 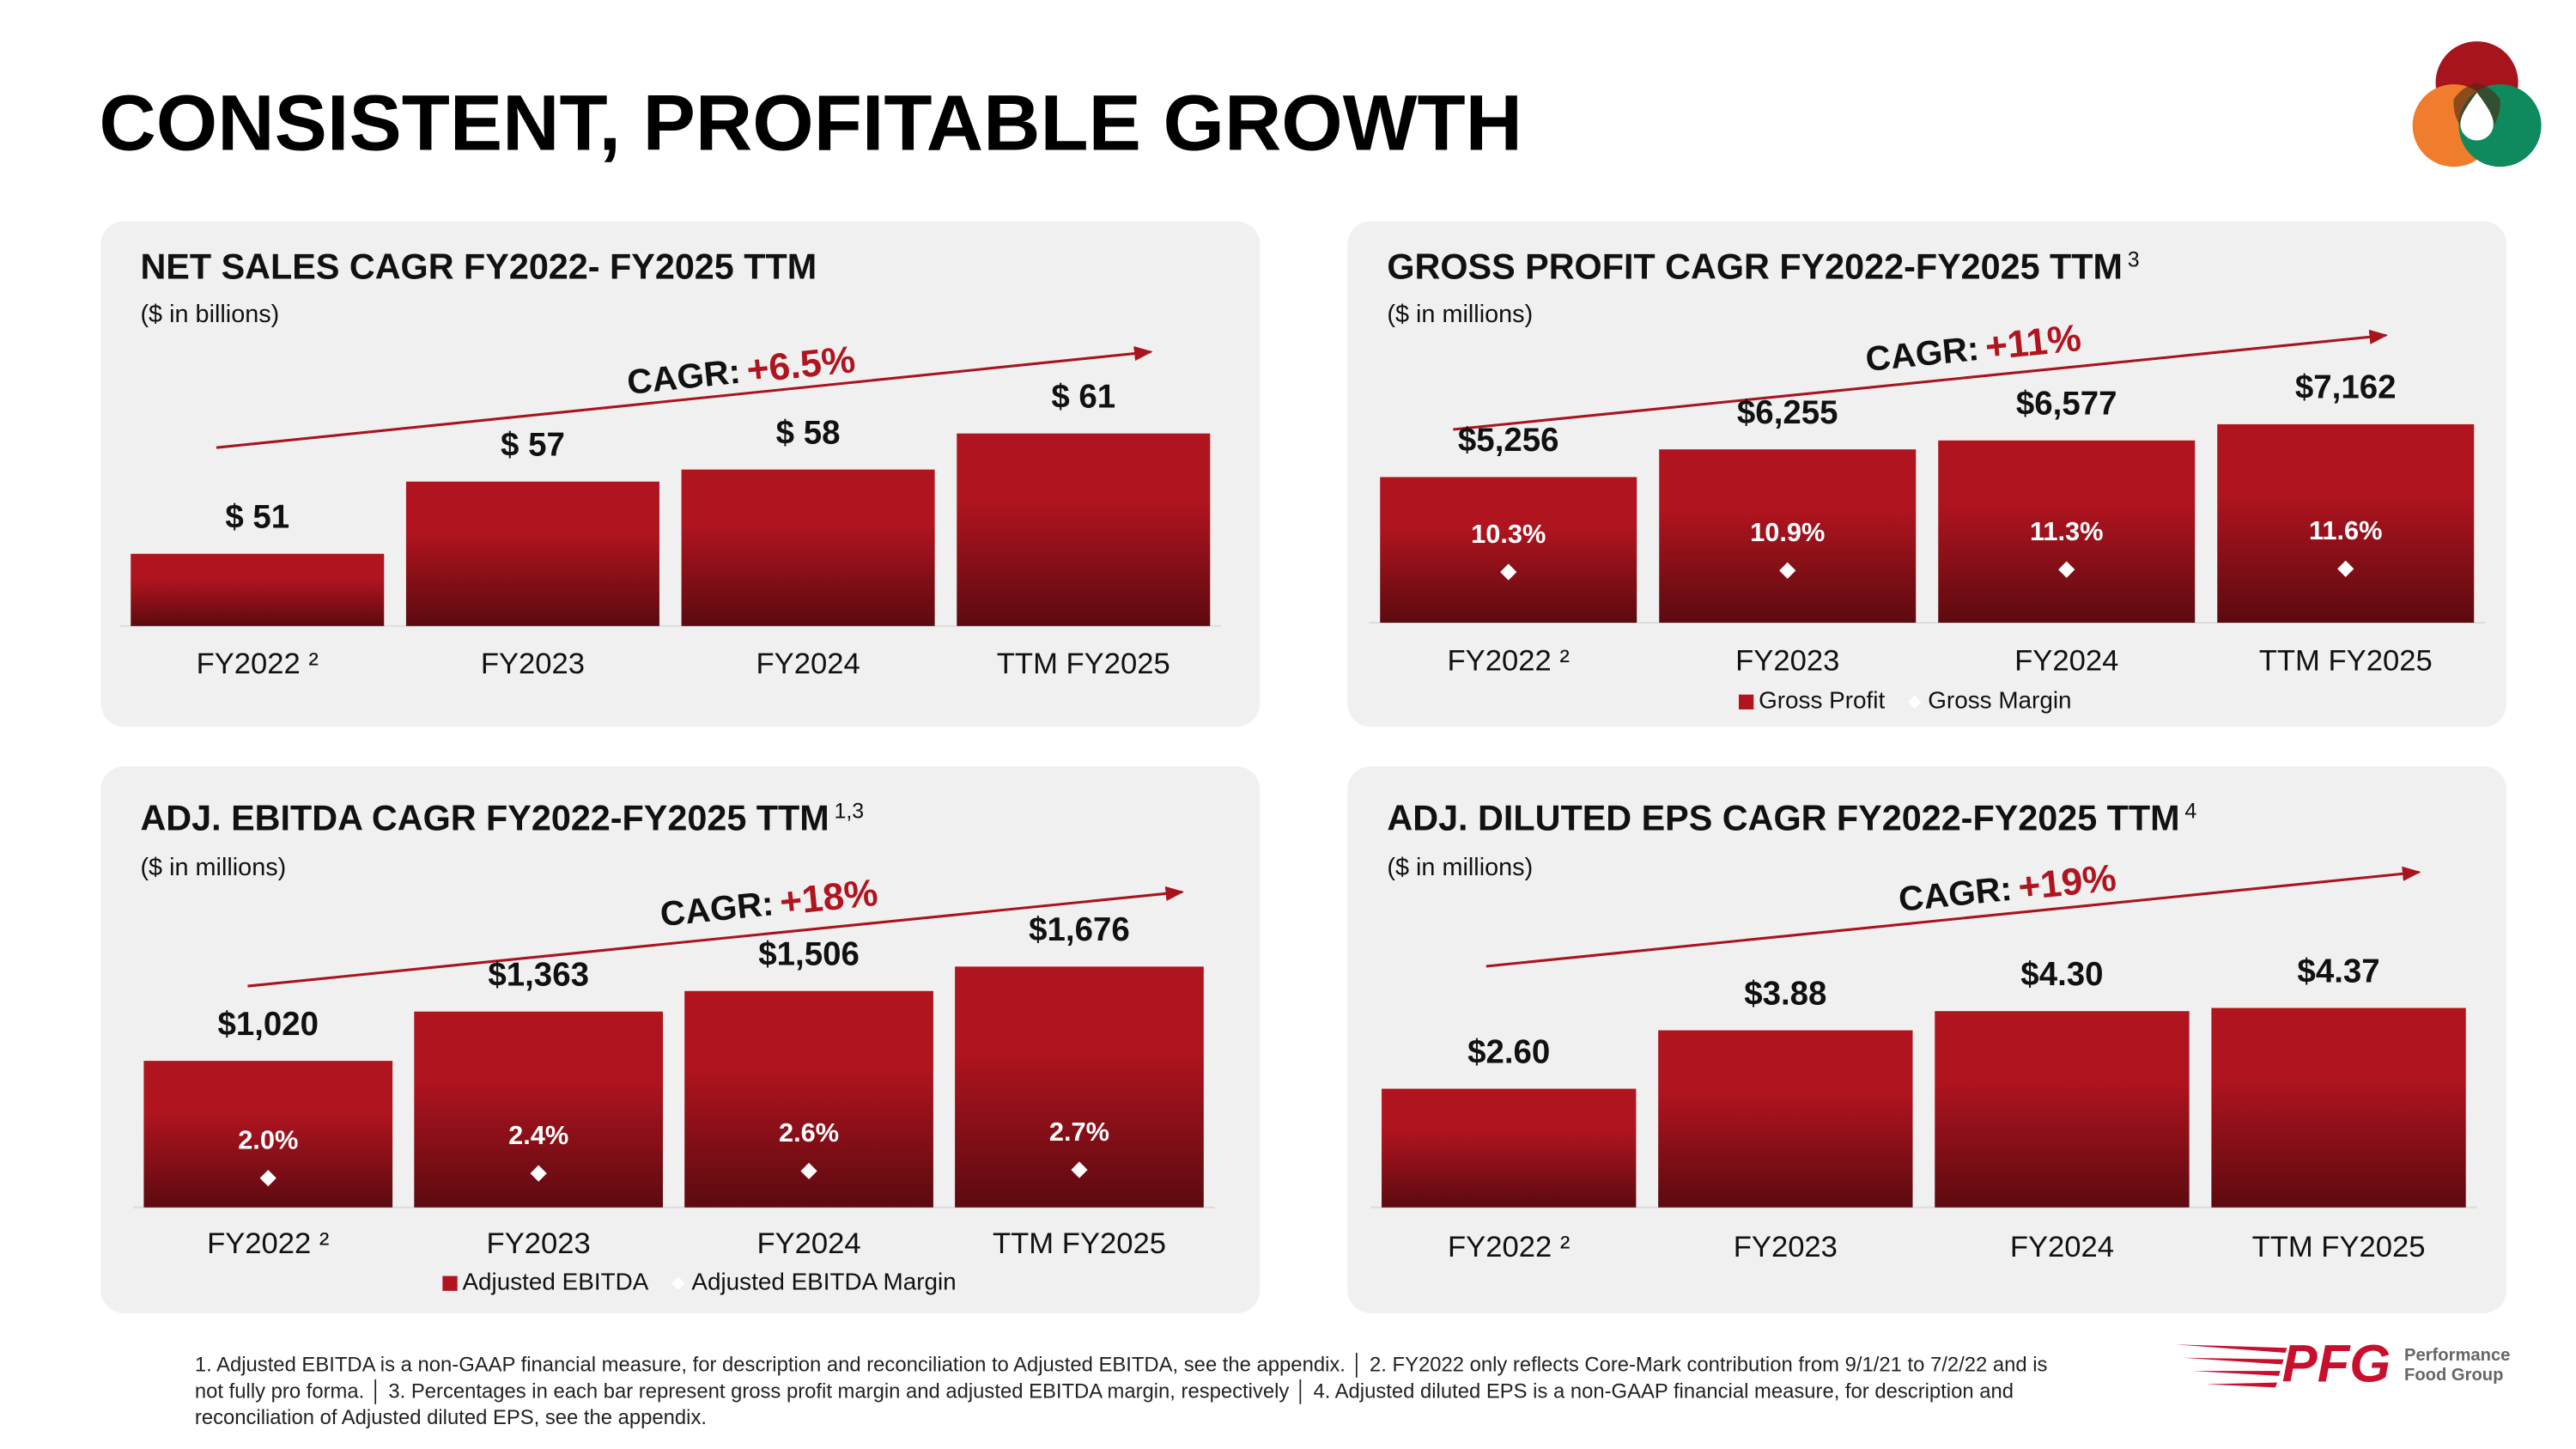 What do you see at coordinates (1079, 929) in the screenshot?
I see `value-label: $1,676` at bounding box center [1079, 929].